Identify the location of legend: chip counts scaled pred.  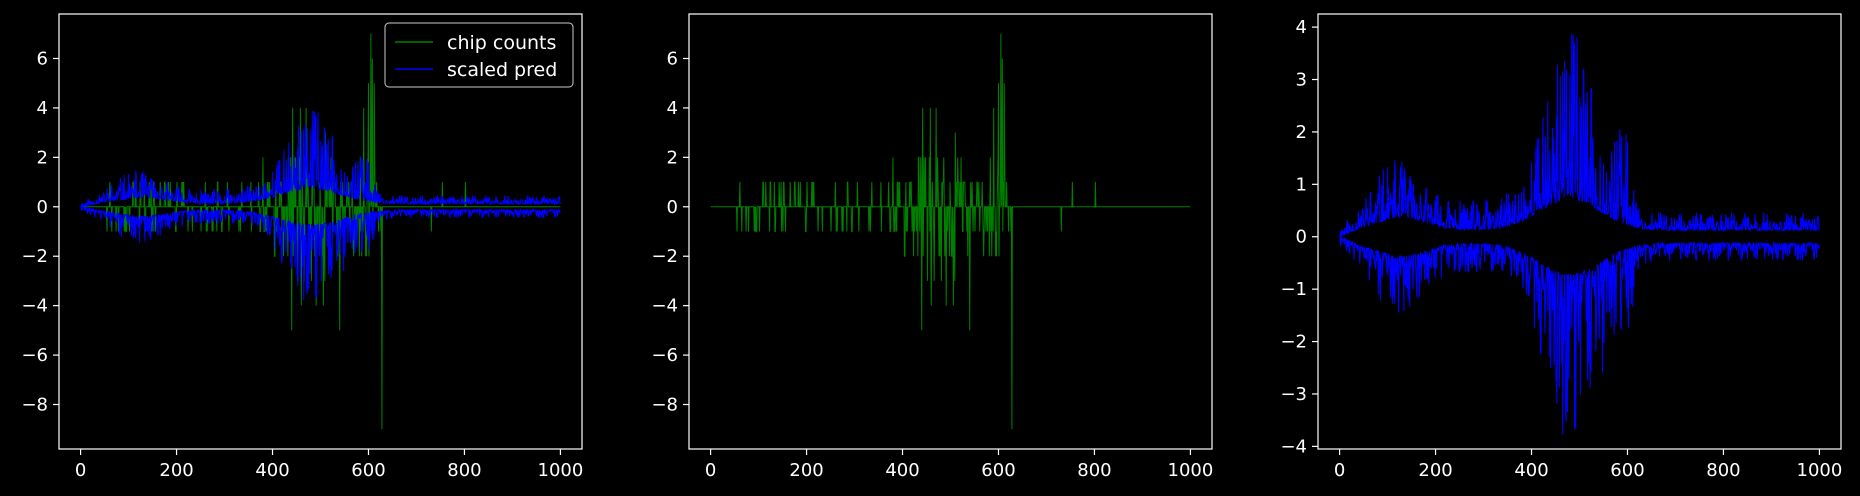
(479, 55).